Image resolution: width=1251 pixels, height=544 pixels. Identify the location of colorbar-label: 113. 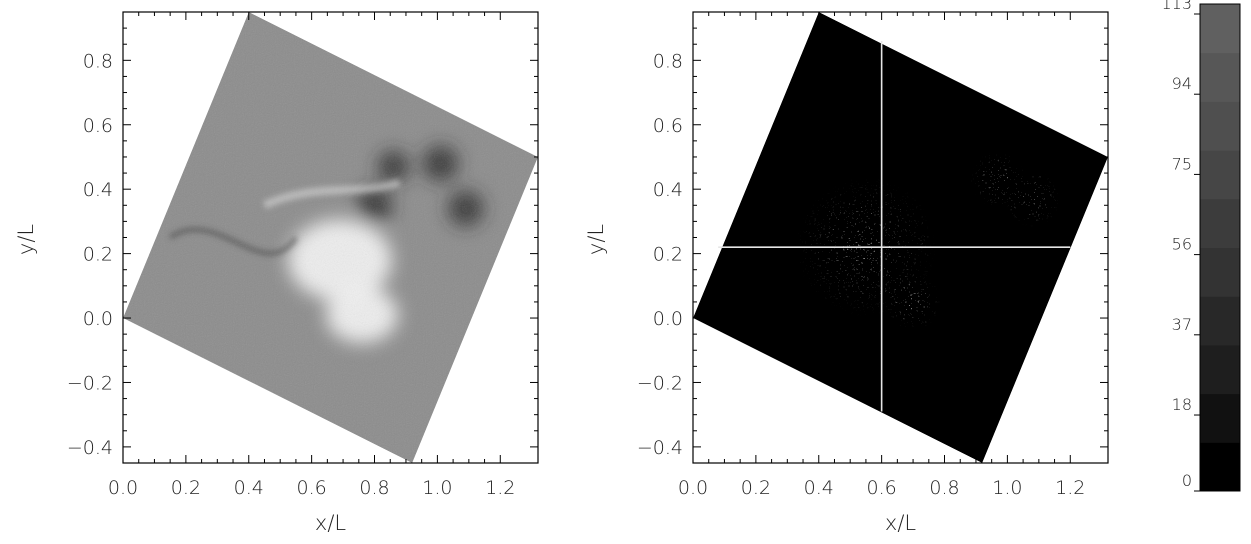
(1176, 6).